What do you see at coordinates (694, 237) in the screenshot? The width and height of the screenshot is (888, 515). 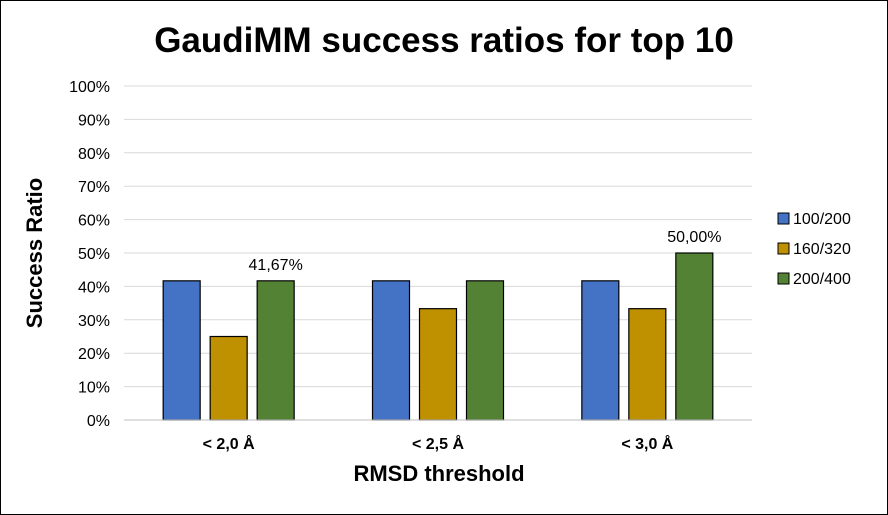 I see `data-label: 50,00%` at bounding box center [694, 237].